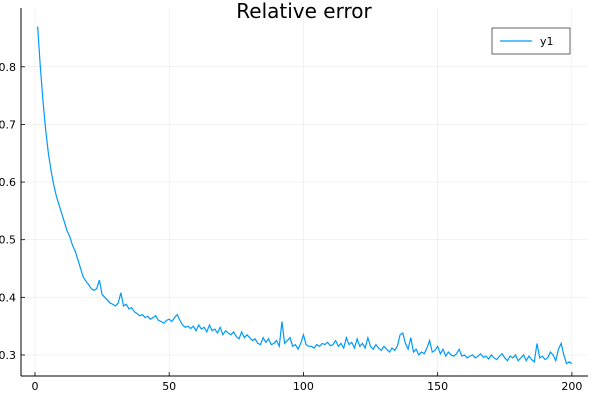 The image size is (600, 400). Describe the element at coordinates (304, 11) in the screenshot. I see `chart-title: Relative error` at that location.